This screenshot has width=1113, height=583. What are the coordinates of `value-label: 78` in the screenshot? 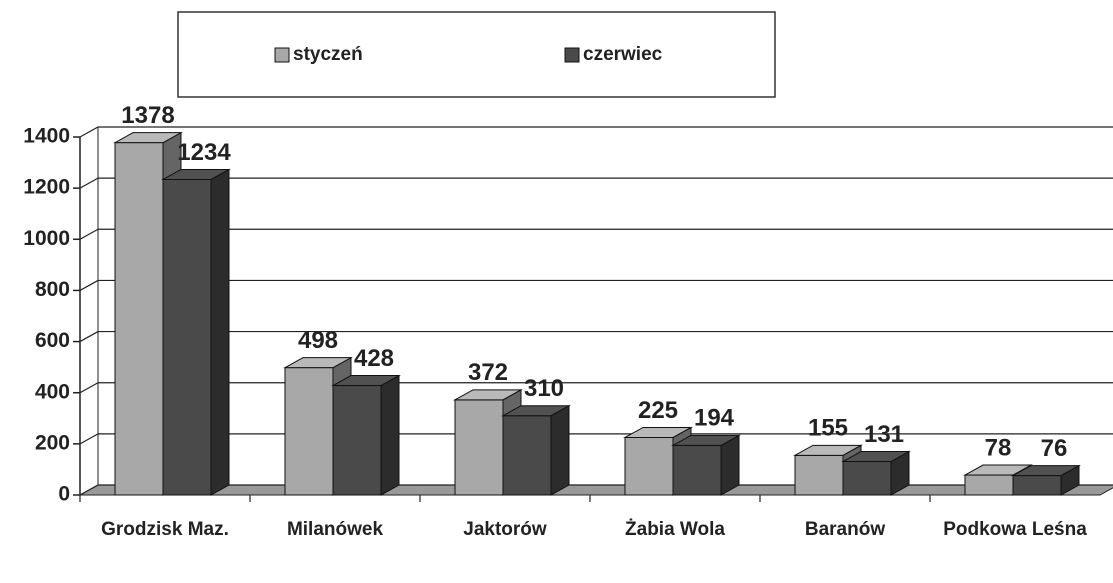 It's located at (998, 447).